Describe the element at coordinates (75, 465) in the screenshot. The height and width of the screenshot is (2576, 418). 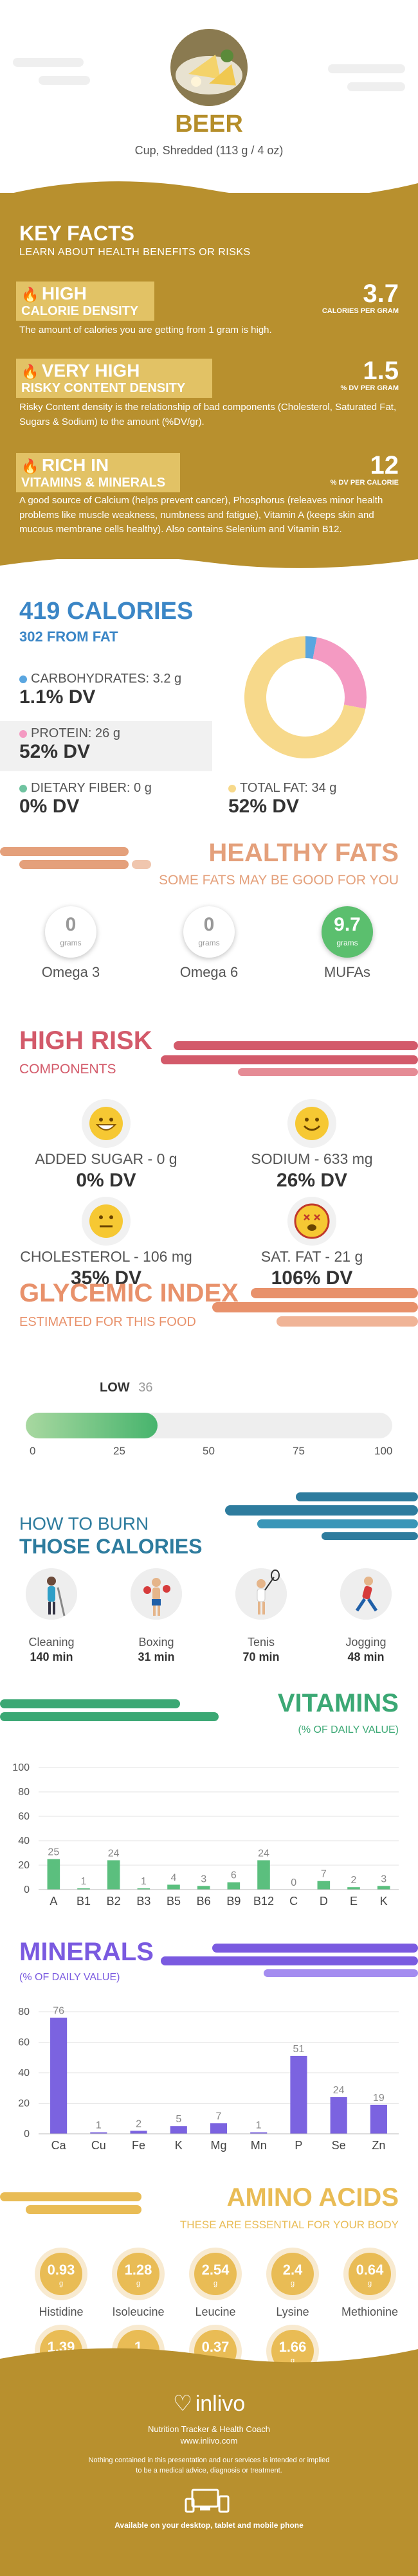
I see `fact-level: RICH IN` at that location.